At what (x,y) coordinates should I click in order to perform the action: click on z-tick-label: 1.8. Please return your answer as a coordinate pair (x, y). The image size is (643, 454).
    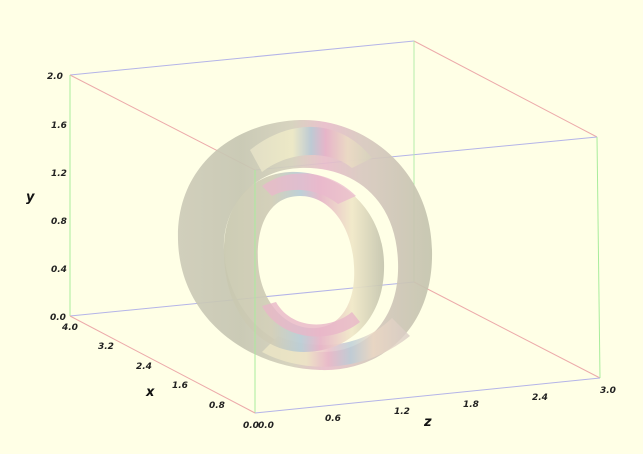
    Looking at the image, I should click on (471, 405).